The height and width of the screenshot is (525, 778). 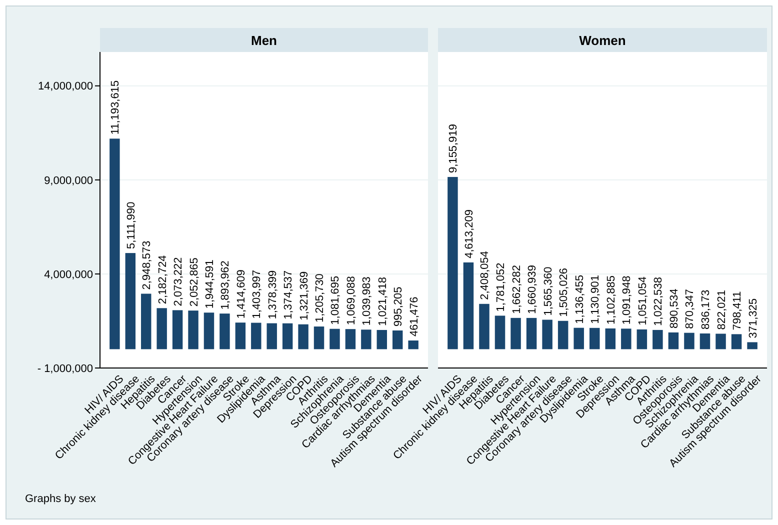 I want to click on chart-title: Women, so click(x=602, y=40).